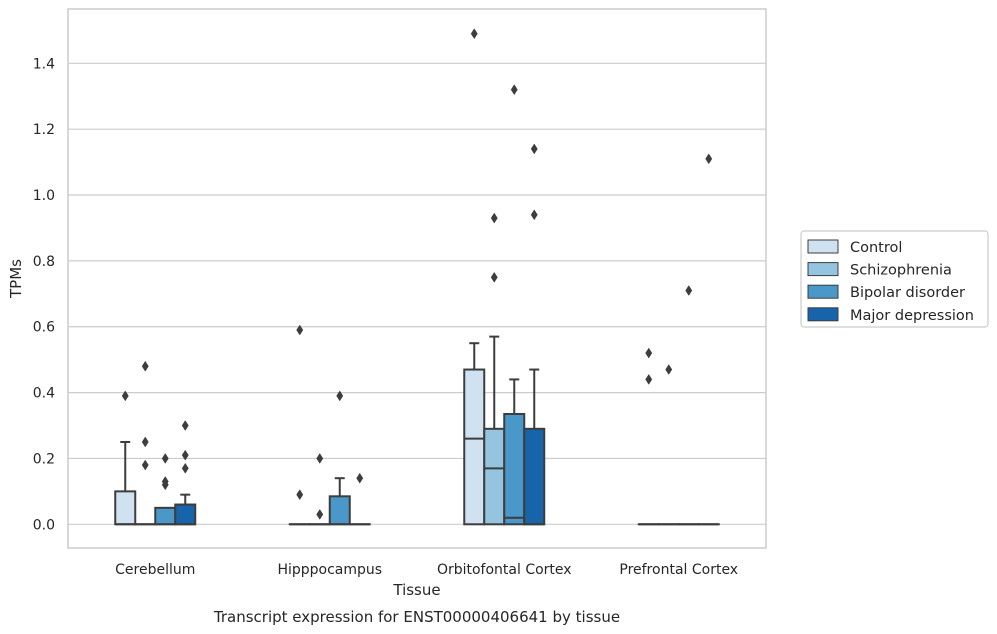  What do you see at coordinates (16, 279) in the screenshot?
I see `y-axis-label: TPMs` at bounding box center [16, 279].